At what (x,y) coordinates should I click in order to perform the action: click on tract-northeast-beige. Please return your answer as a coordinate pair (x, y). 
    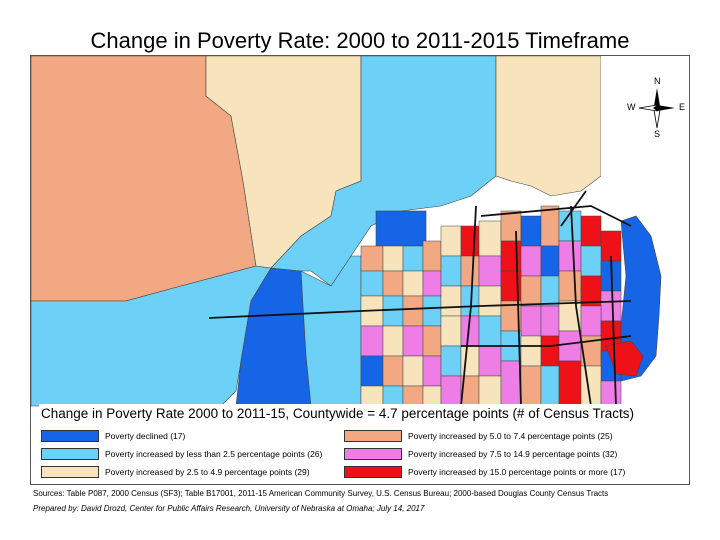
    Looking at the image, I should click on (548, 126).